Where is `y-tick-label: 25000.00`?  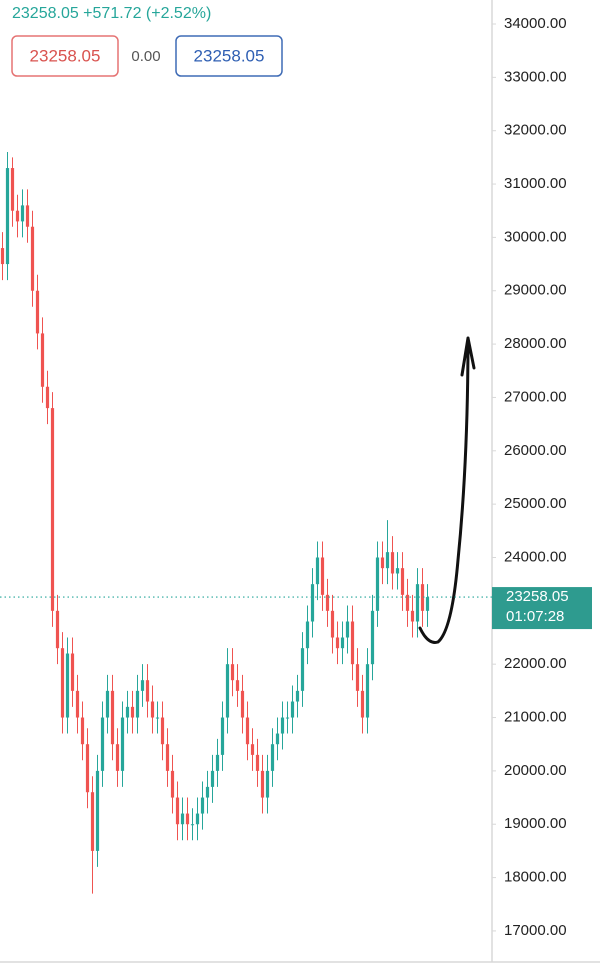 y-tick-label: 25000.00 is located at coordinates (535, 503).